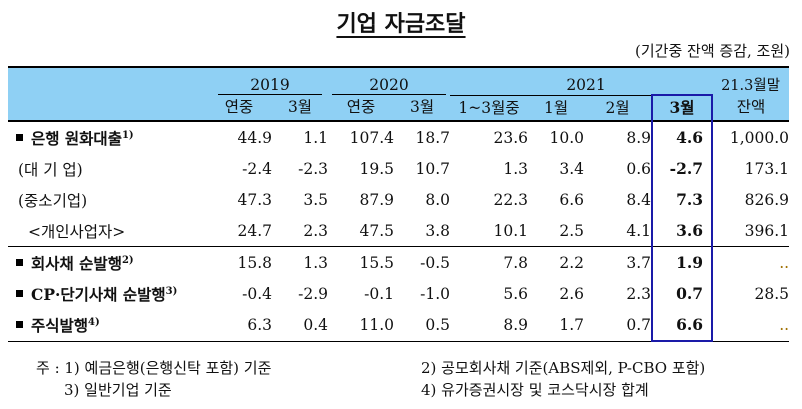 This screenshot has width=802, height=409. I want to click on year-2021: 2021, so click(586, 85).